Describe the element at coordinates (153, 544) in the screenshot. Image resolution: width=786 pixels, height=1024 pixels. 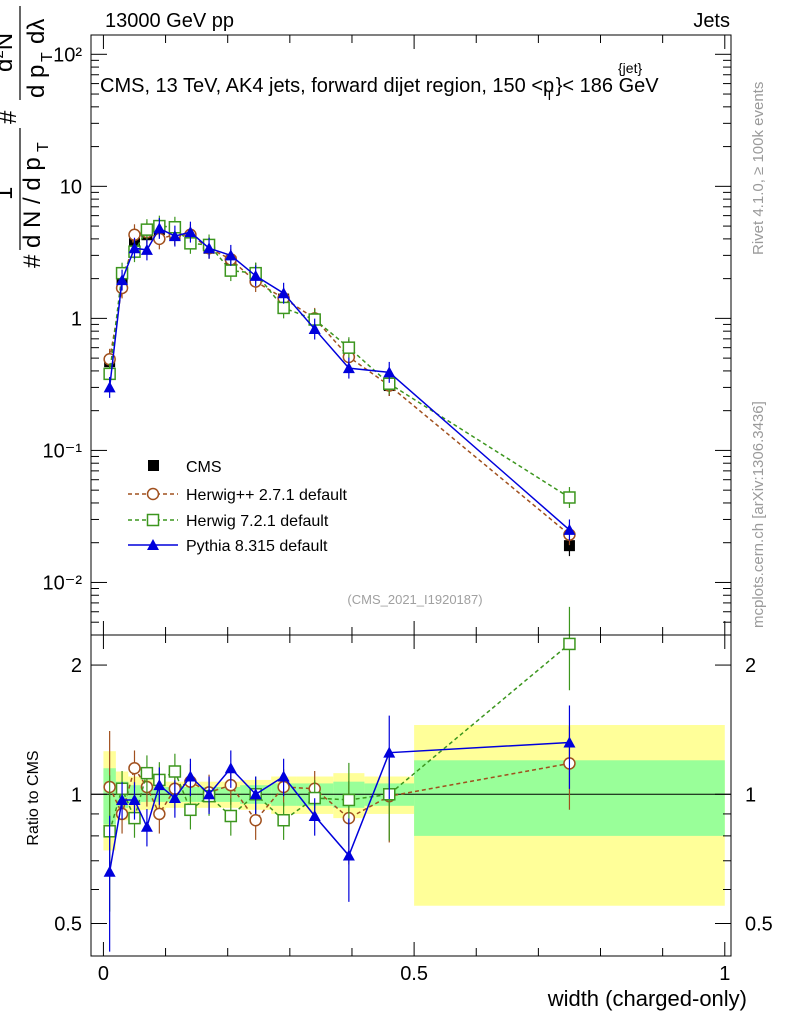
I see `legend-marker-pythia` at that location.